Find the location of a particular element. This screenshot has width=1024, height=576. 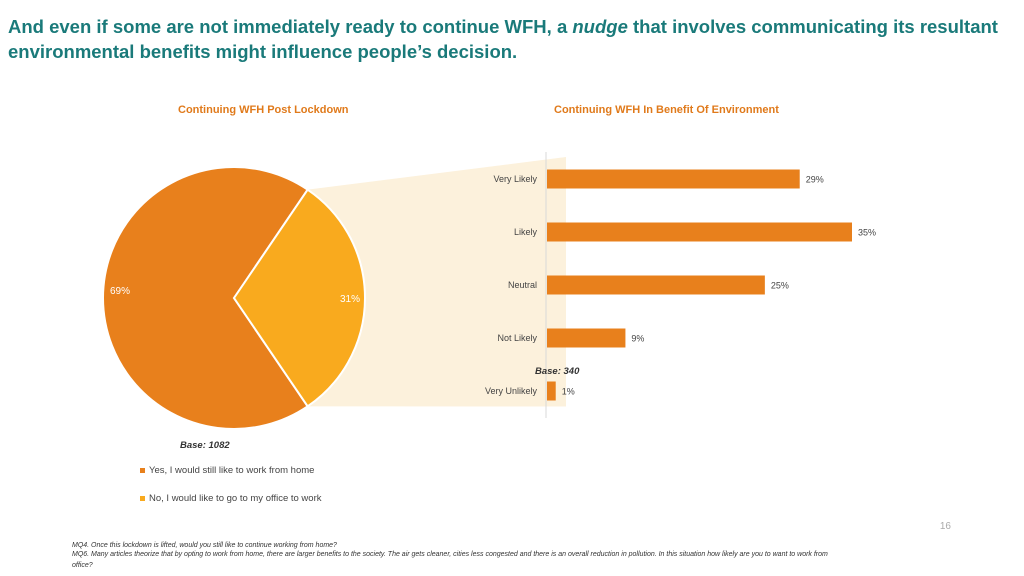

bar-very-likely is located at coordinates (673, 179).